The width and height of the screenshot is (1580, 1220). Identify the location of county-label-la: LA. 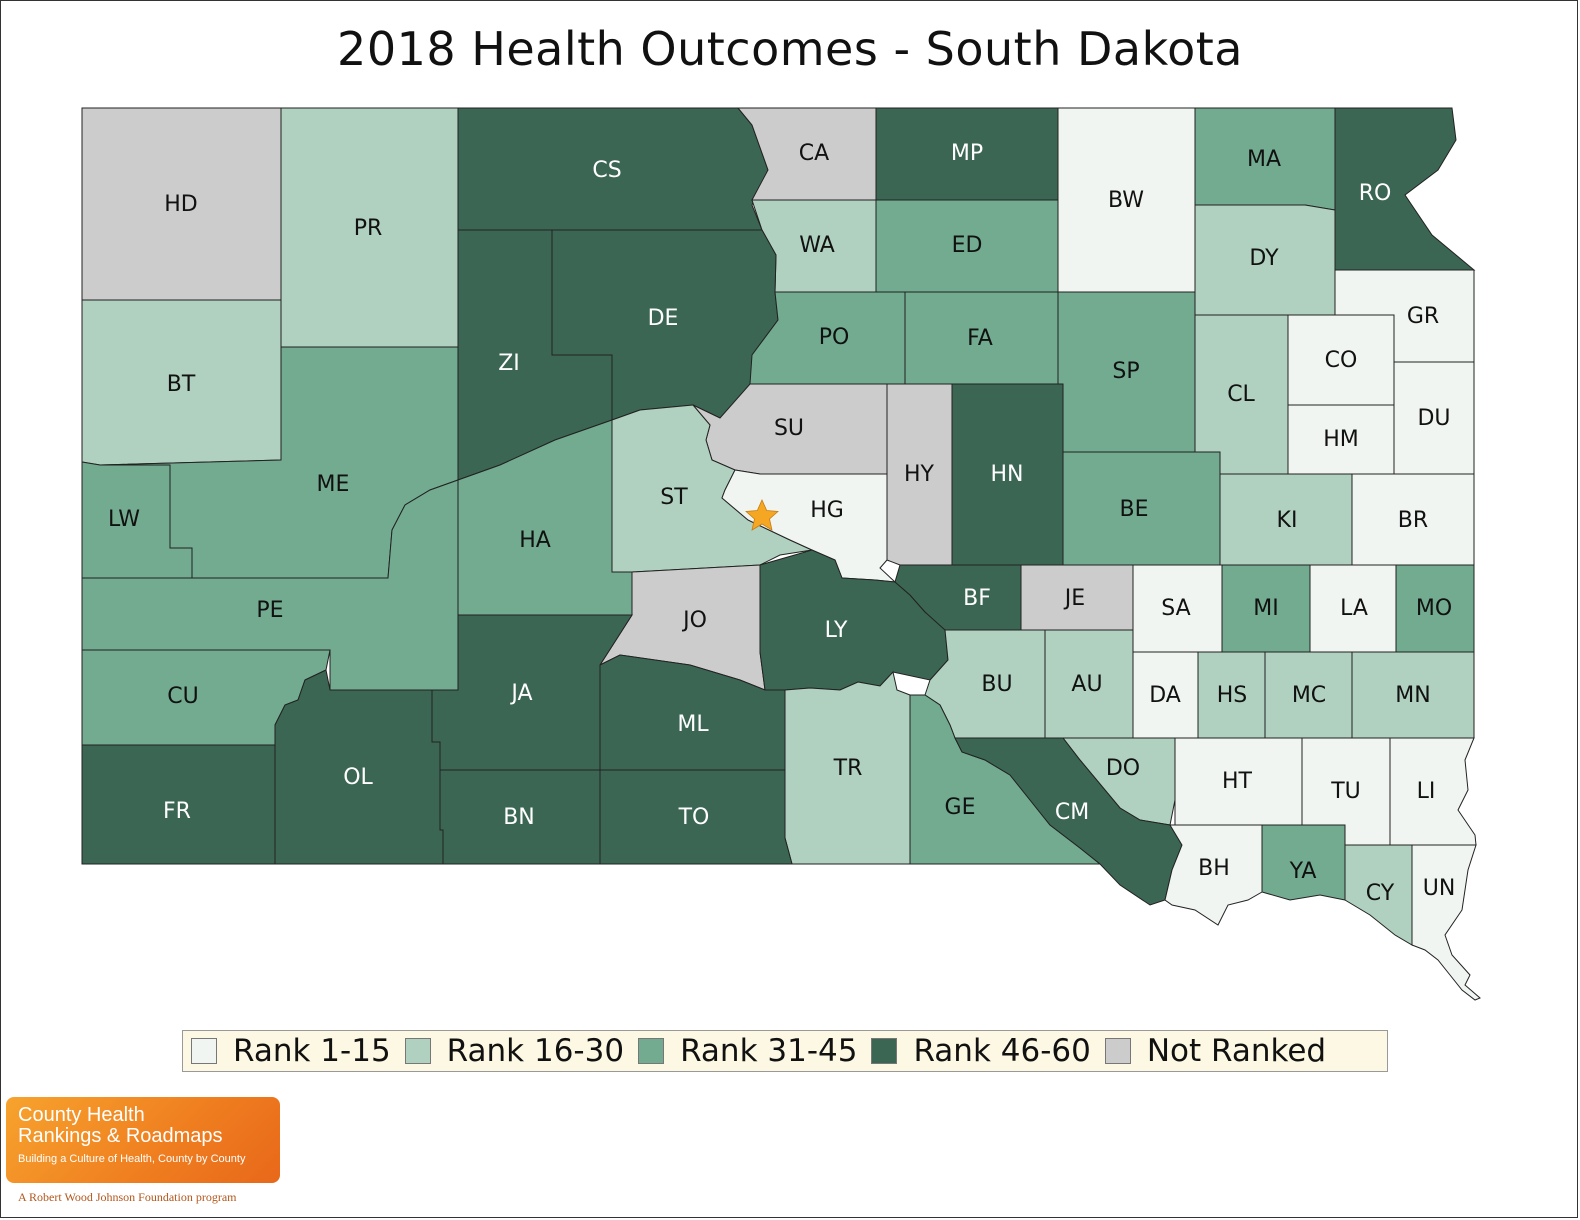
(1354, 608).